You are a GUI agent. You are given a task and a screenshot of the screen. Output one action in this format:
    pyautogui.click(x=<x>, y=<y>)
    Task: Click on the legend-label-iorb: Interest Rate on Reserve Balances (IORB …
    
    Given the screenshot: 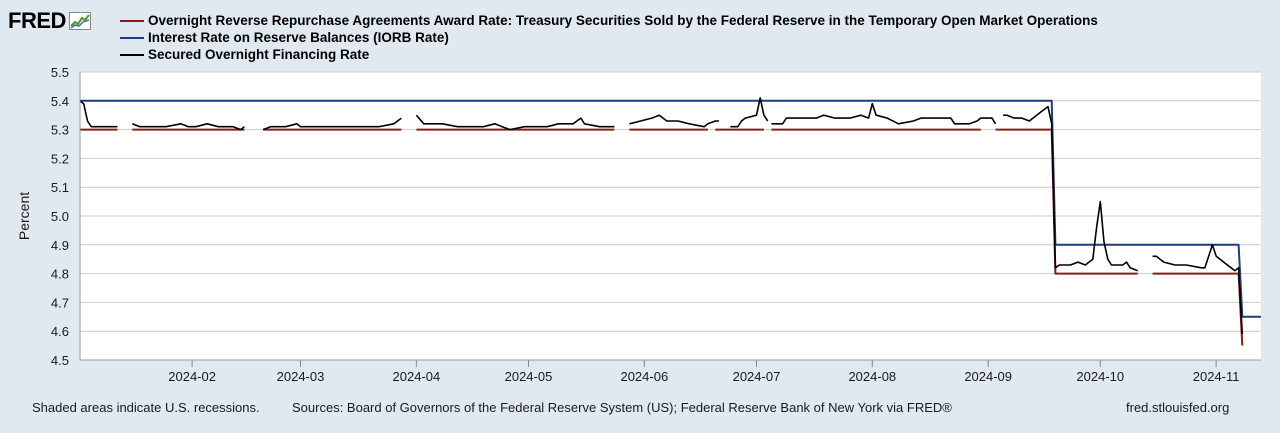 What is the action you would take?
    pyautogui.click(x=298, y=37)
    